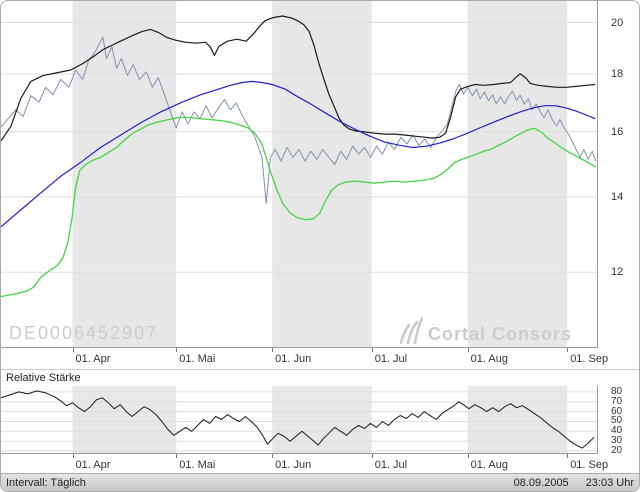 The width and height of the screenshot is (640, 492). Describe the element at coordinates (617, 411) in the screenshot. I see `y-axis-tick-label: 60` at that location.